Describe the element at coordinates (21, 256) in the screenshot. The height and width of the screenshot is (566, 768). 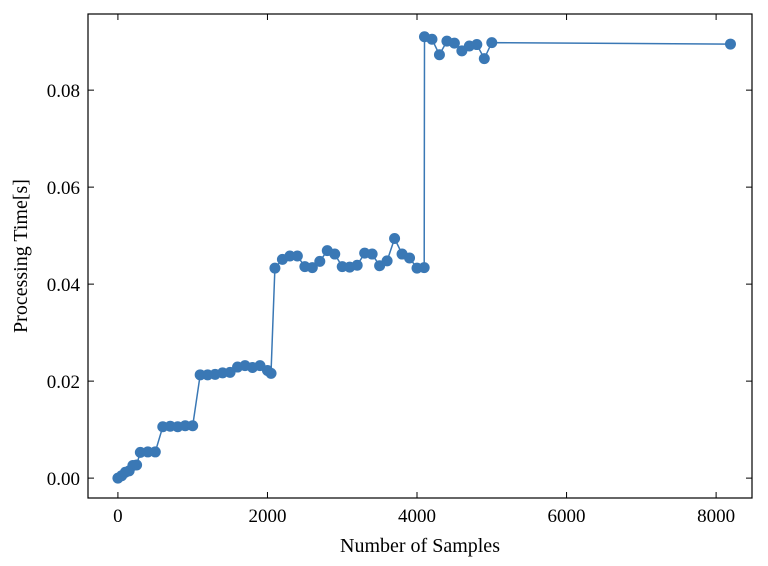
I see `y-axis-label: Processing Time[s]` at that location.